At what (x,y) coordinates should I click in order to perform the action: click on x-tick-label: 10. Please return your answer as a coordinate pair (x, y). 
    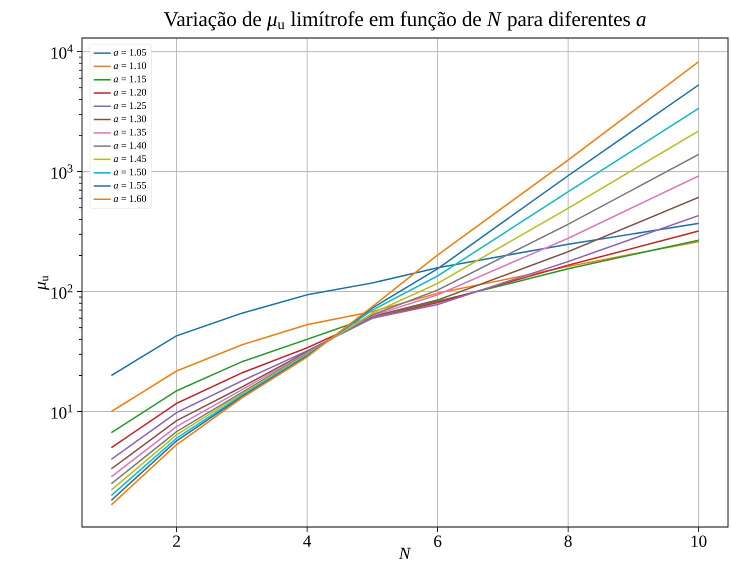
    Looking at the image, I should click on (699, 541).